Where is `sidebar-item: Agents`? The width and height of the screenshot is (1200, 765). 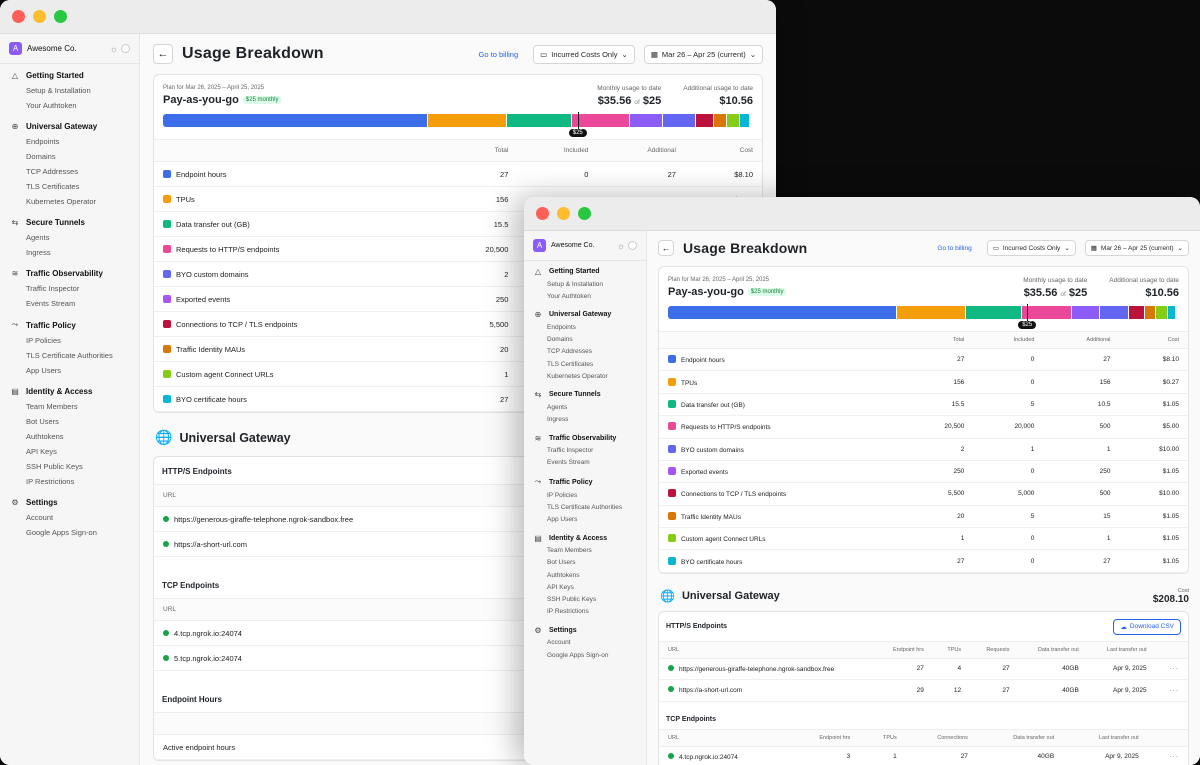 sidebar-item: Agents is located at coordinates (557, 407).